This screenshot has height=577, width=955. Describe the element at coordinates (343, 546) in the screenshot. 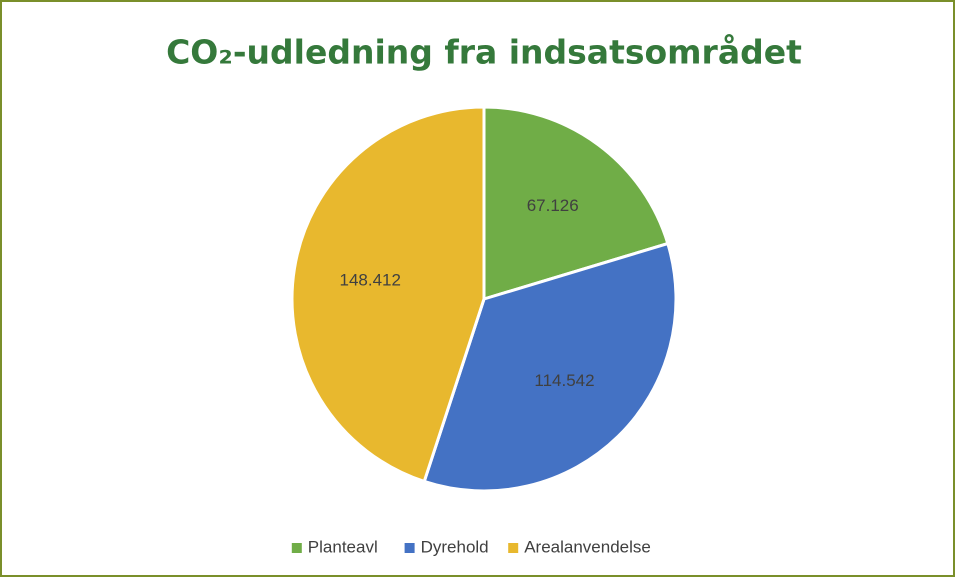

I see `legend-label: Planteavl` at that location.